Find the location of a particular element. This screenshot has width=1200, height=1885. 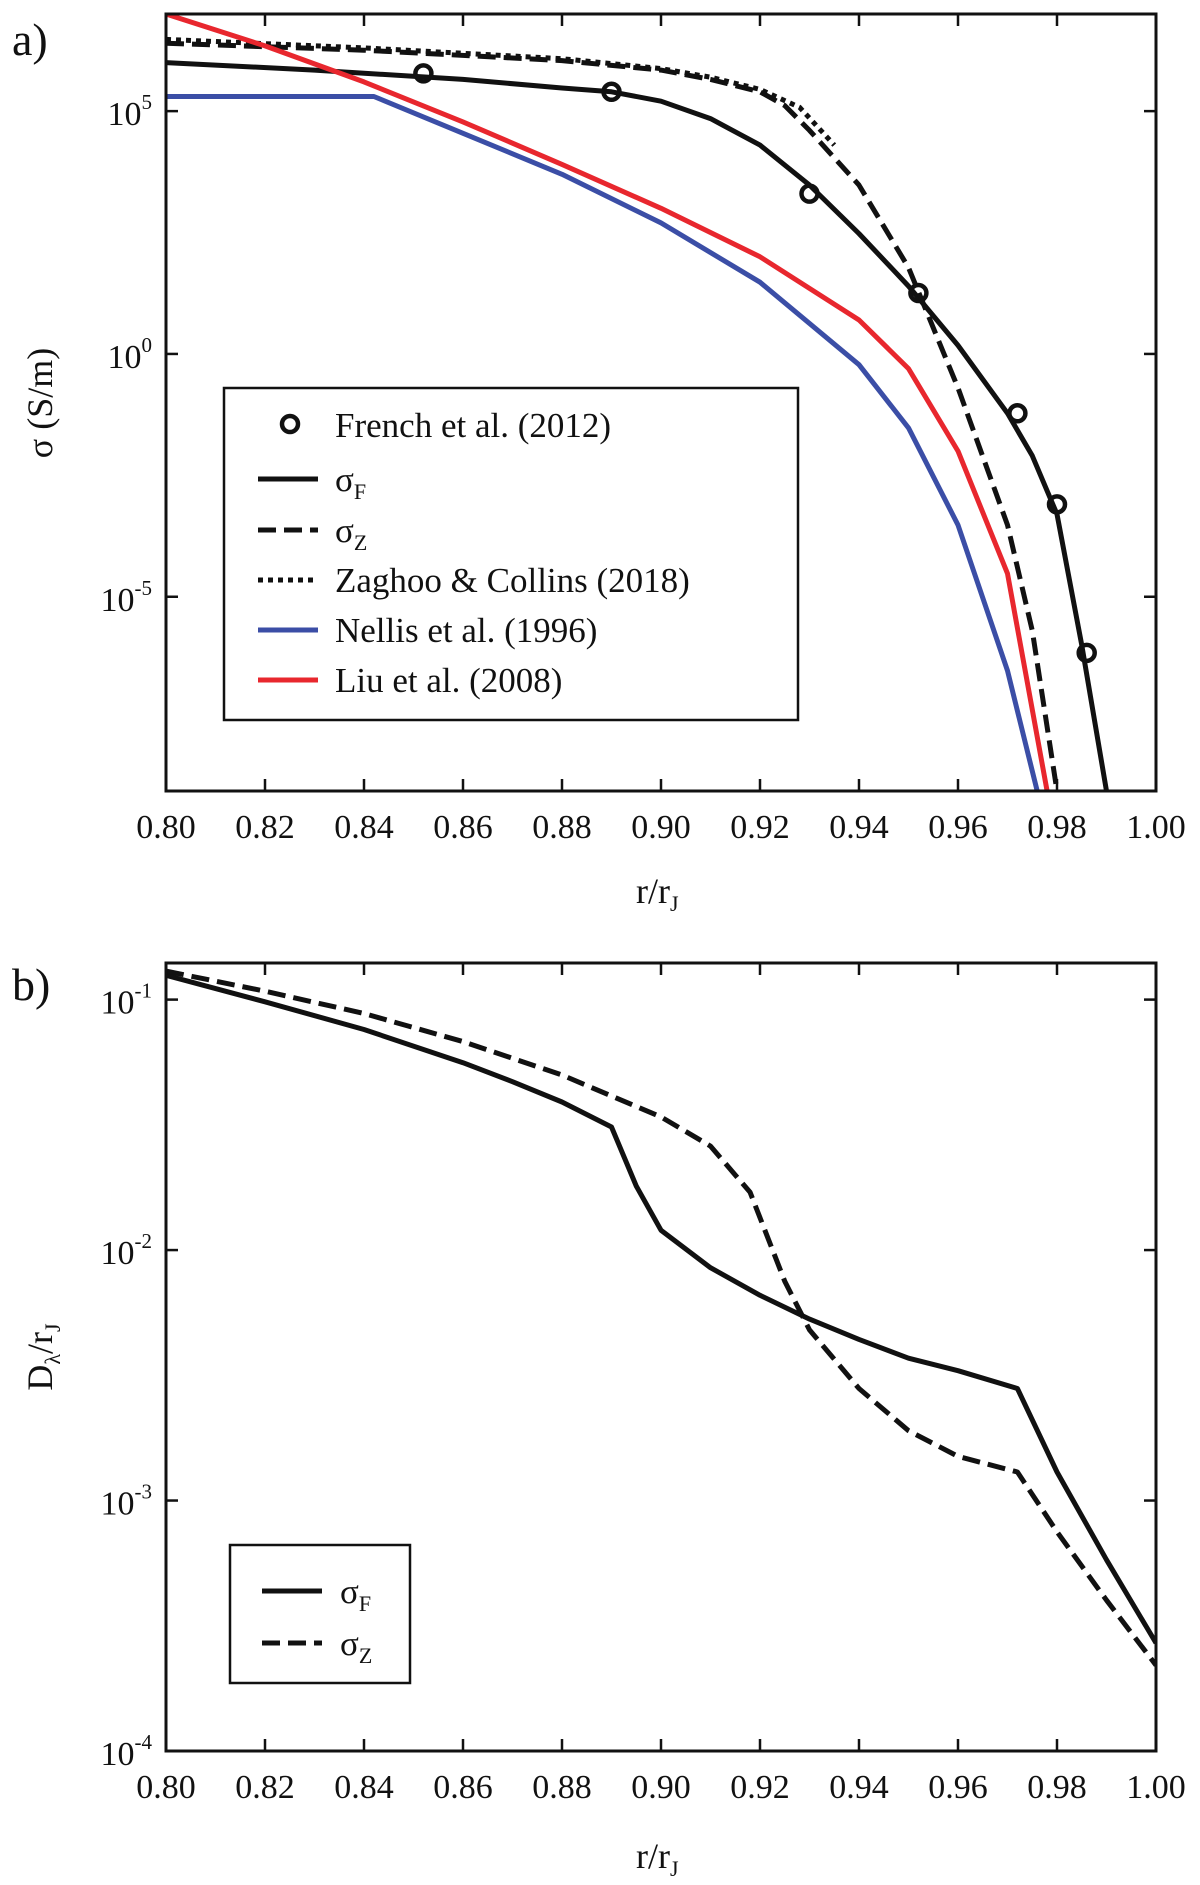

panel-a-letter: a) is located at coordinates (30, 39).